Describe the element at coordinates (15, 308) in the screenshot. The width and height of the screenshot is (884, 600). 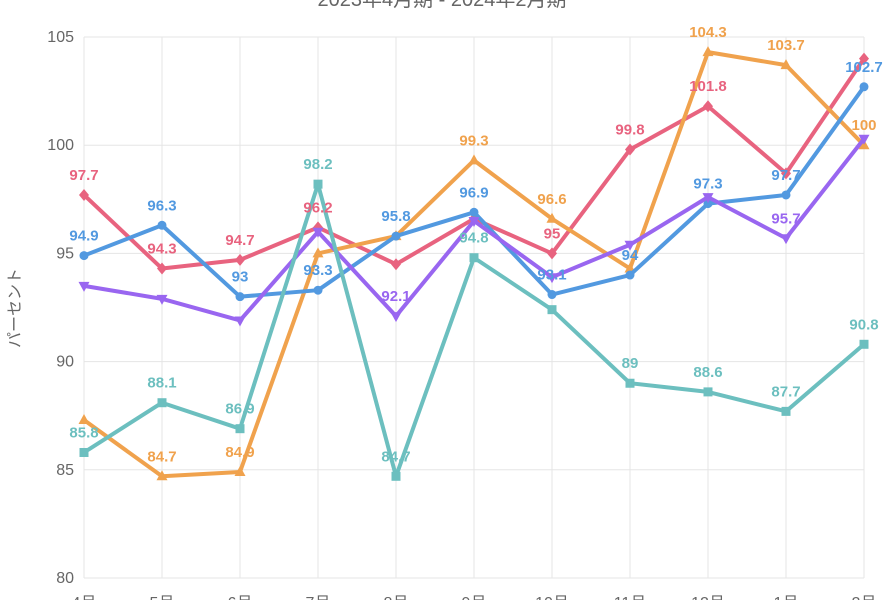
I see `y-axis-title: パーセント` at that location.